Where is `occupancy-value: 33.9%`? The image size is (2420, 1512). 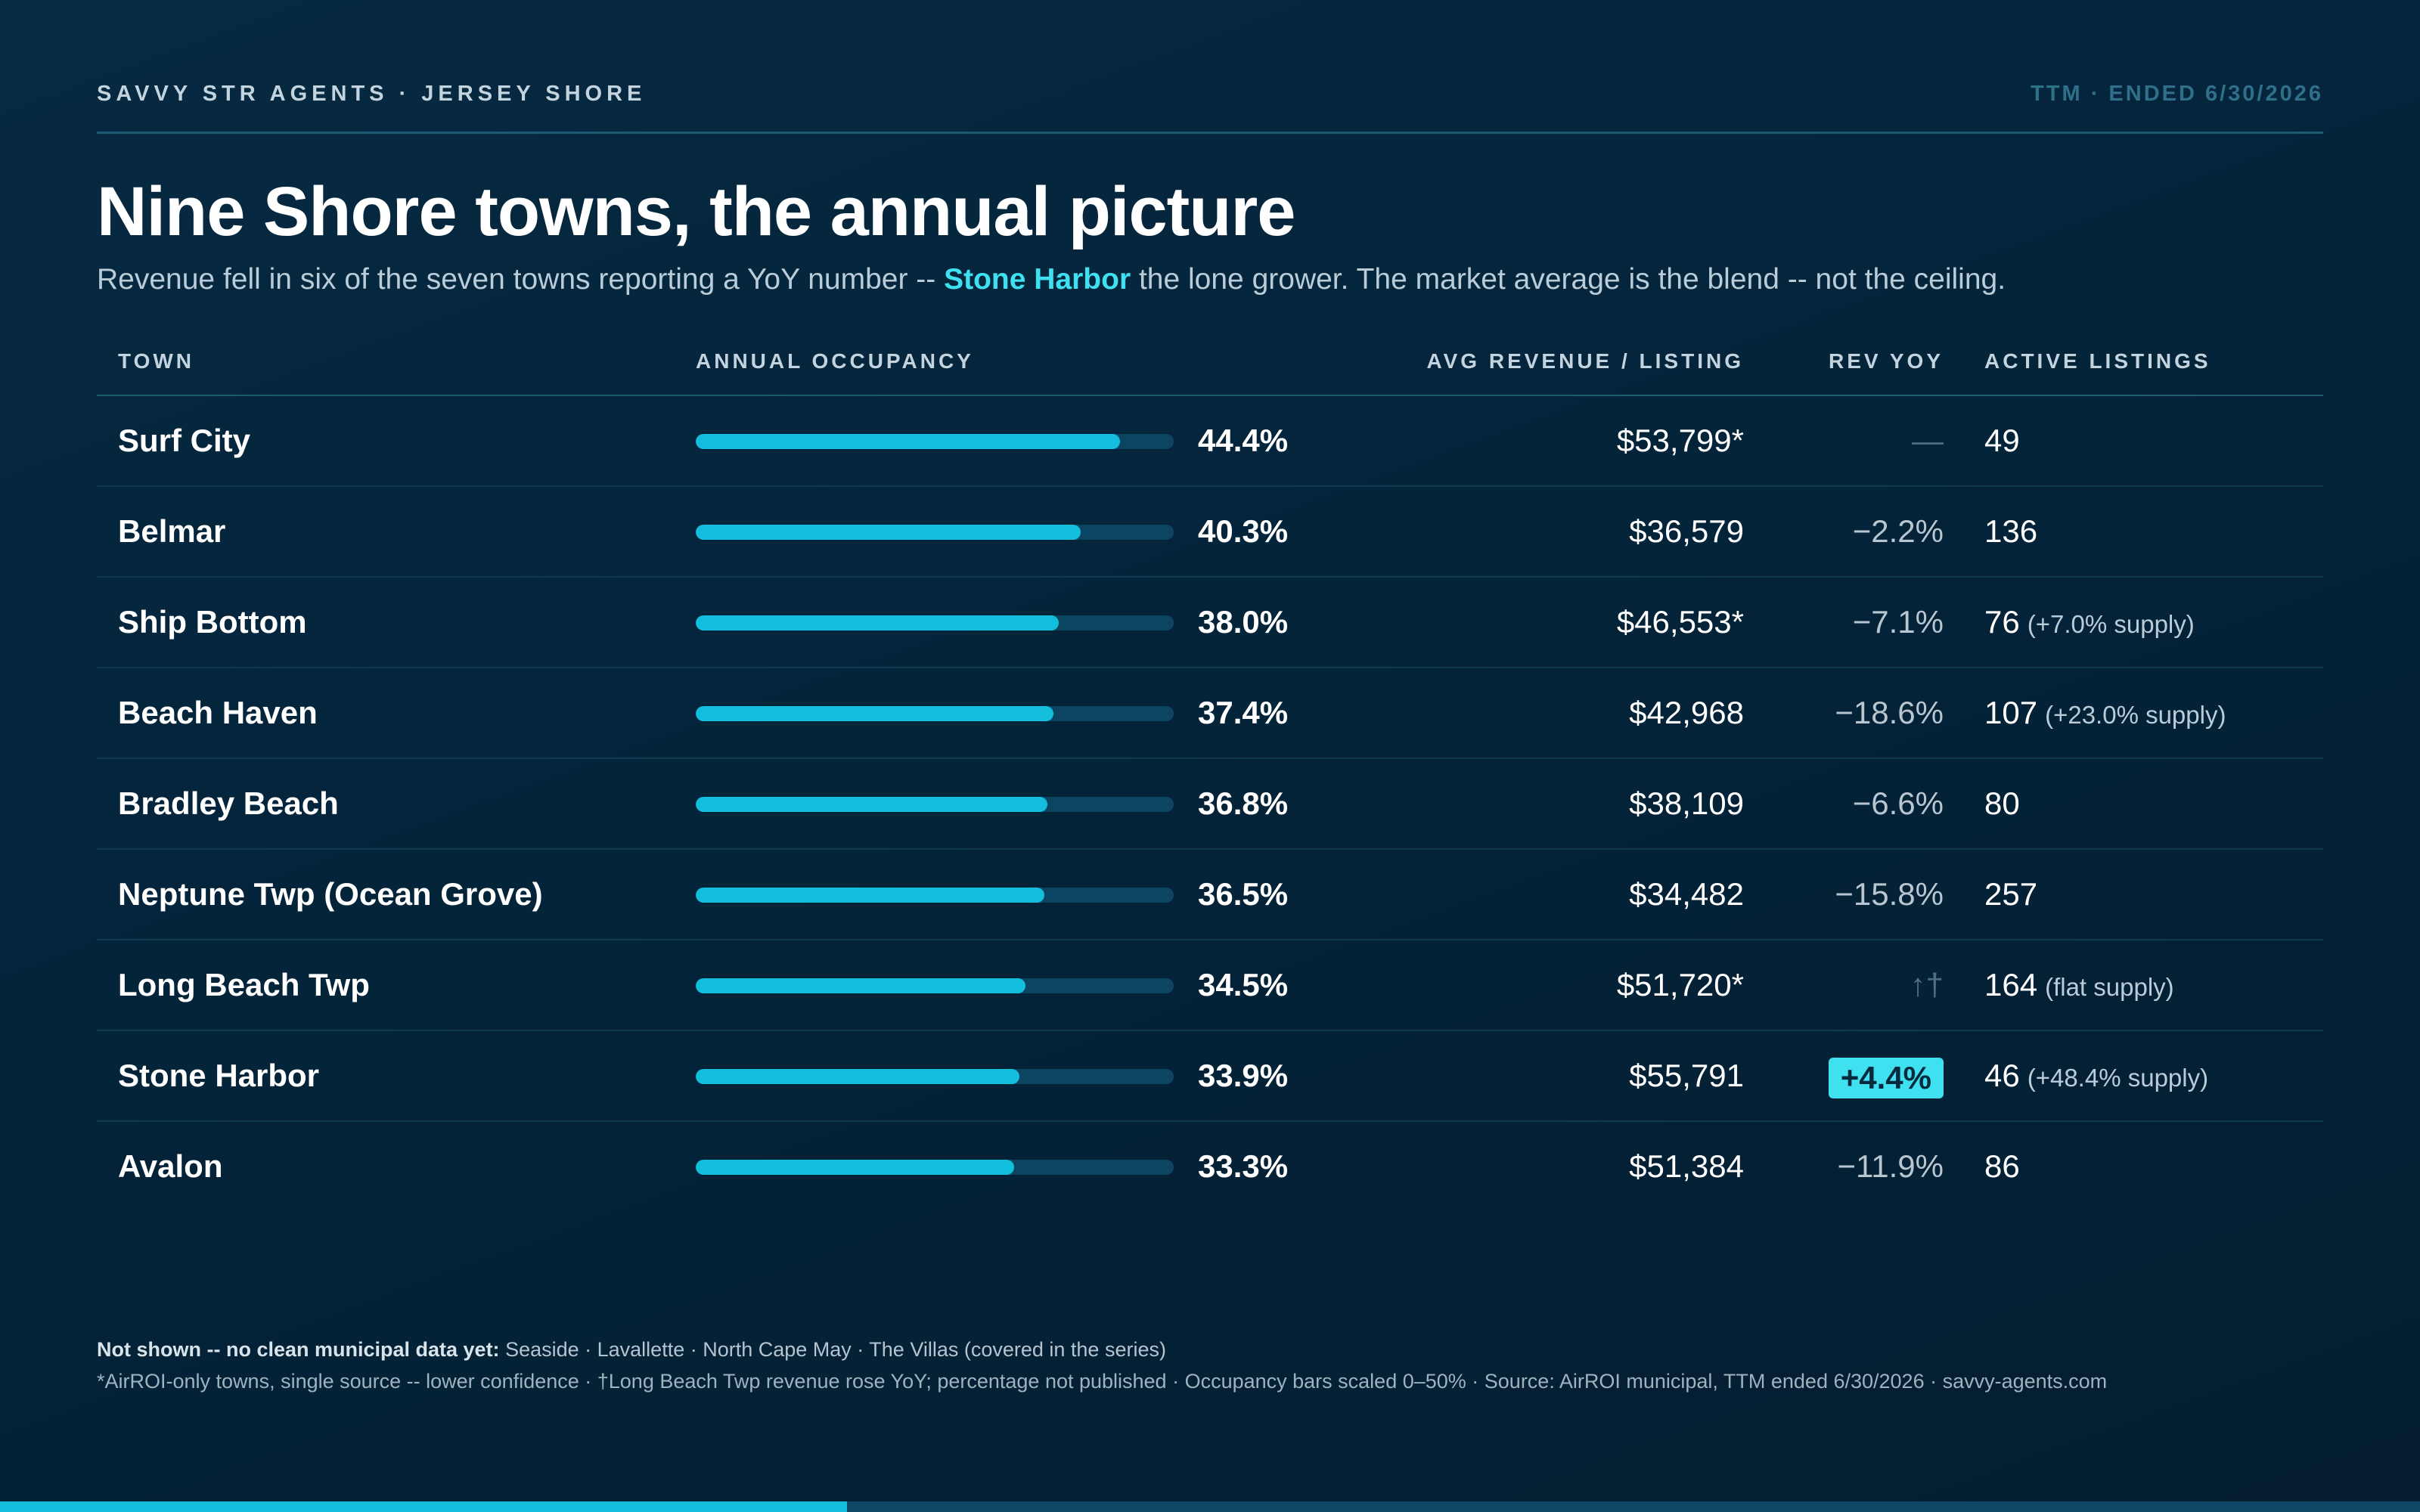 occupancy-value: 33.9% is located at coordinates (1243, 1075).